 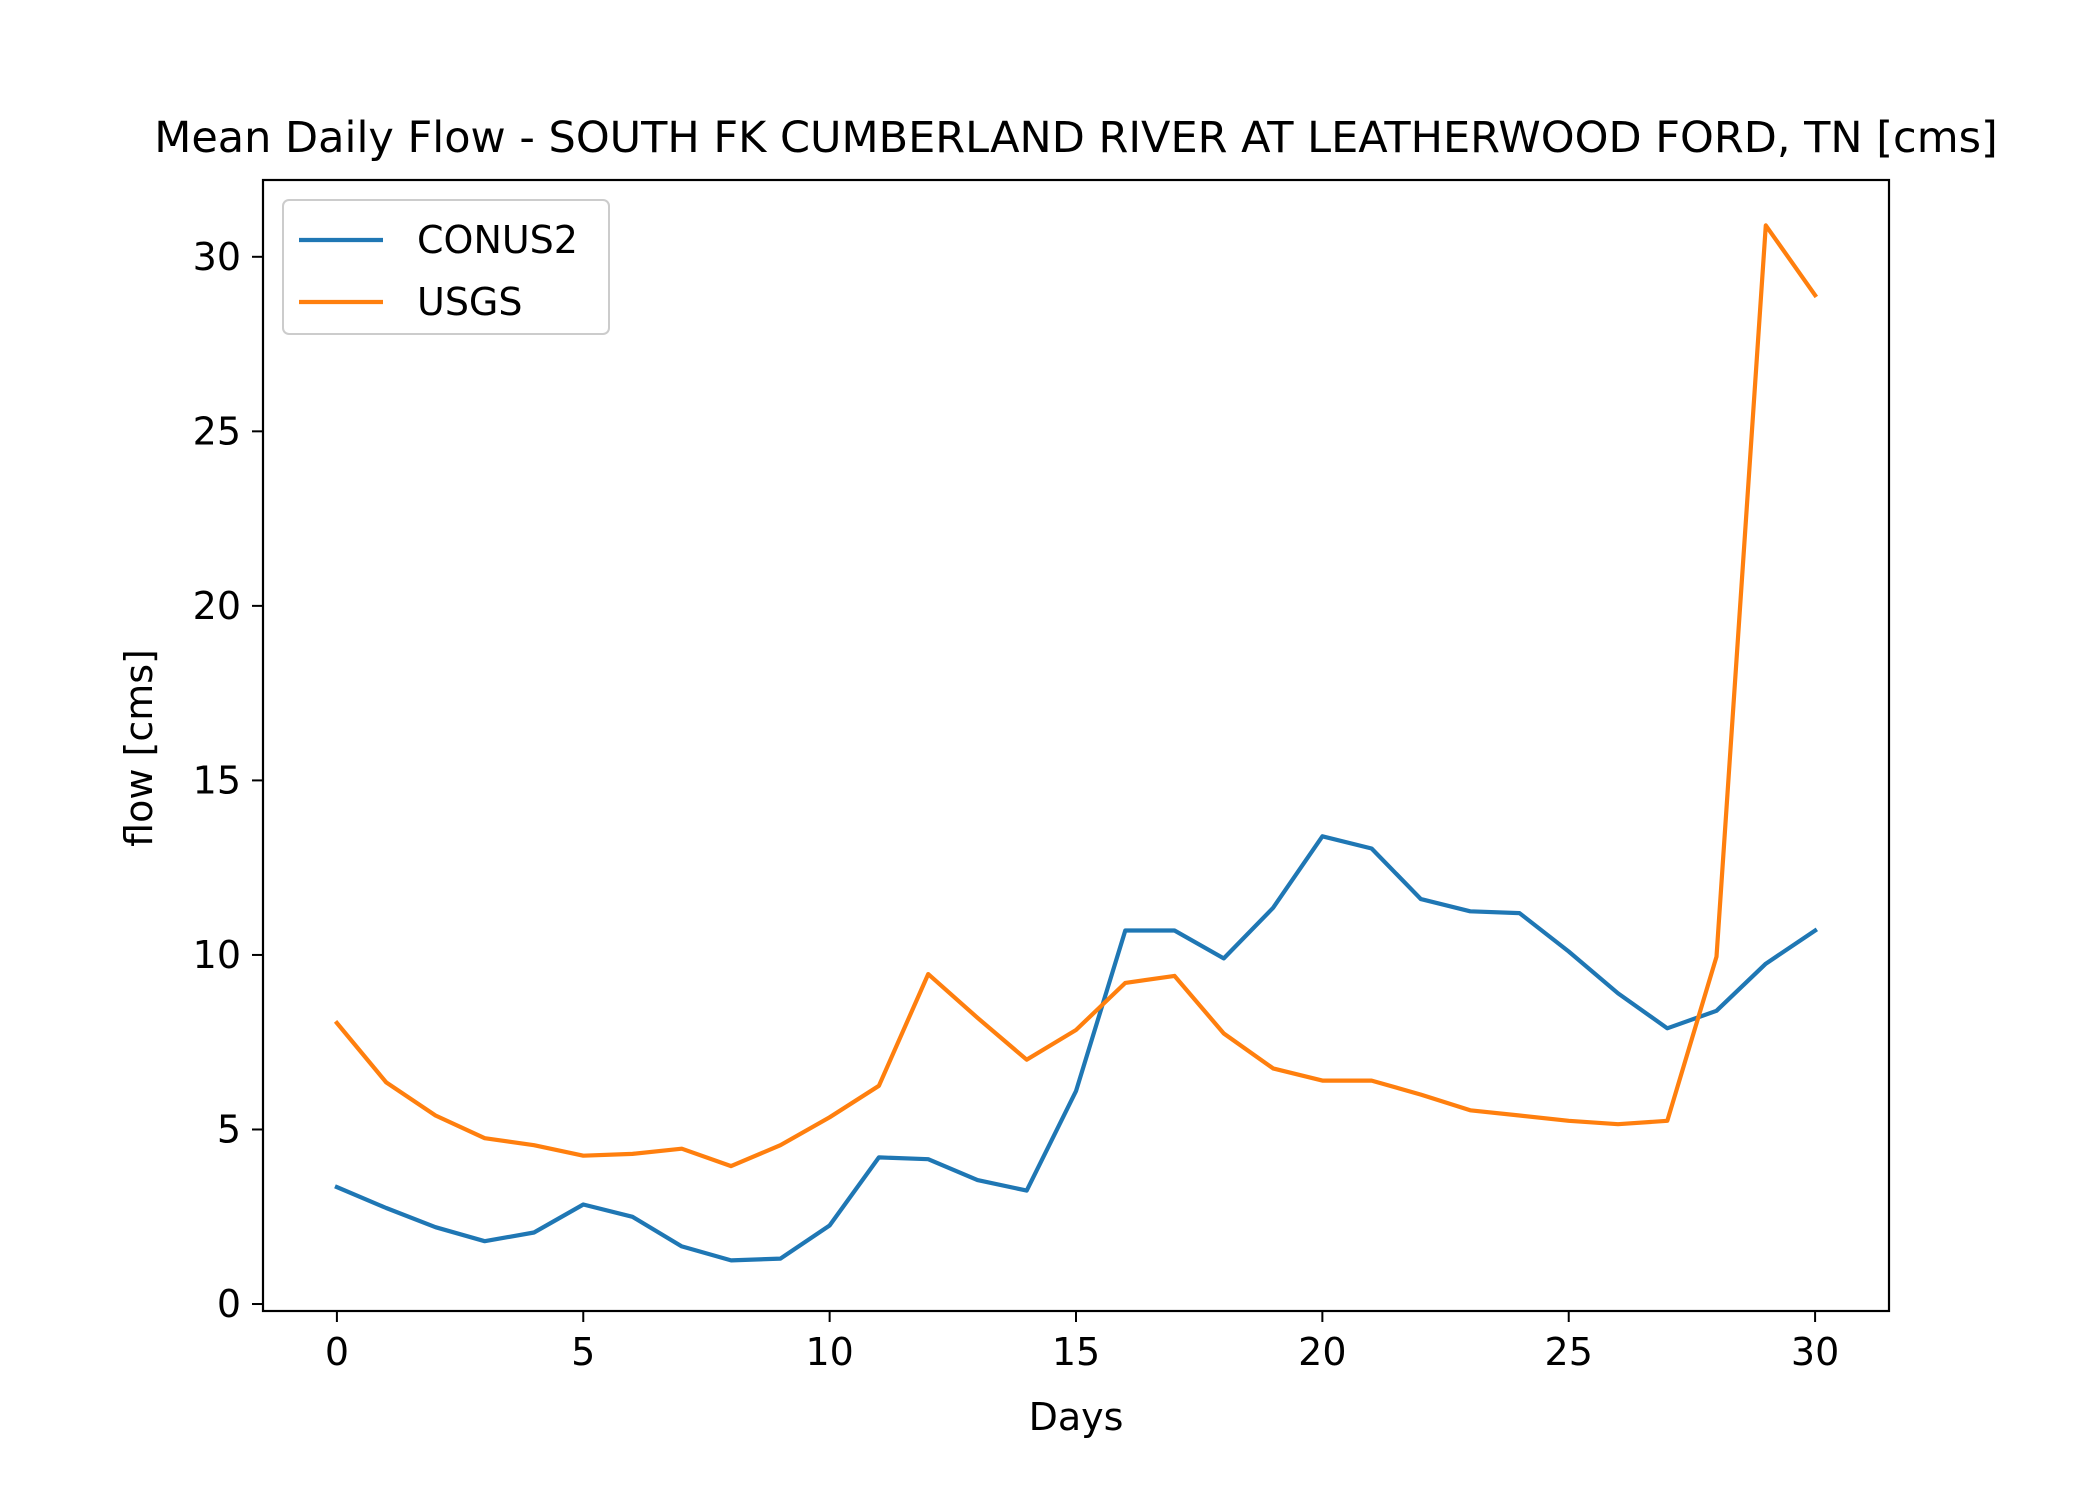 I want to click on y-tick-label: 5, so click(x=229, y=1129).